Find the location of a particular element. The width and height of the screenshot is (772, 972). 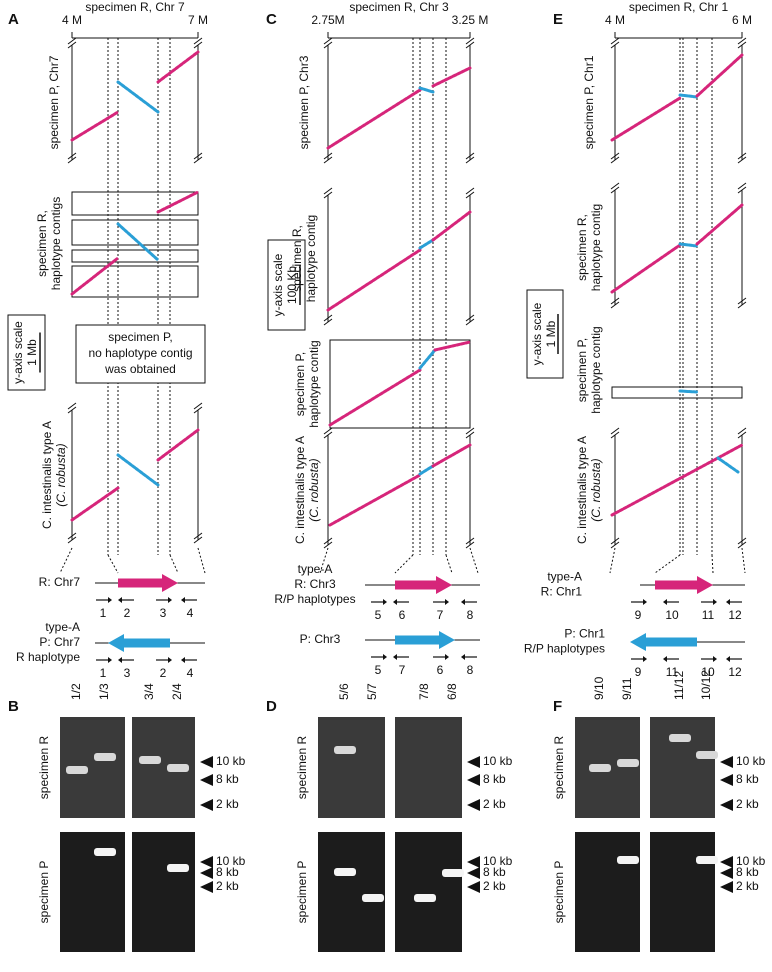

rotated-label: C. intestinalis type A is located at coordinates (47, 475).